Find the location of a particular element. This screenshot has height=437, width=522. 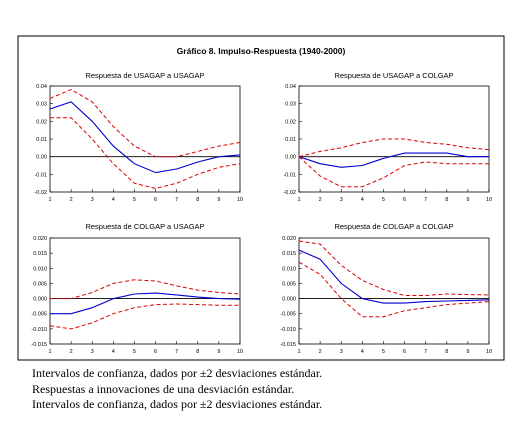

panel-title: Respuesta de USAGAP a USAGAP is located at coordinates (144, 75).